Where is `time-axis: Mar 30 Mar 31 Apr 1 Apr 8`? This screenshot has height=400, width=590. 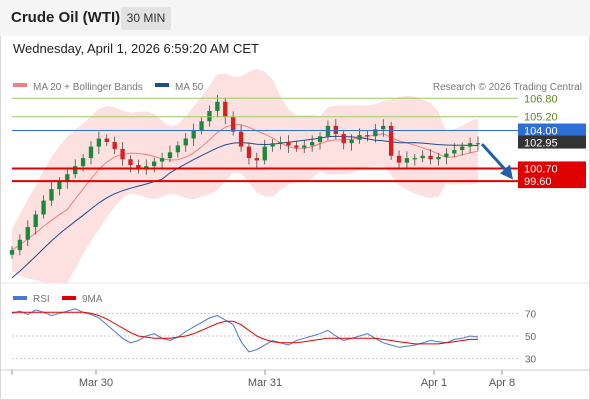 time-axis: Mar 30 Mar 31 Apr 1 Apr 8 is located at coordinates (263, 379).